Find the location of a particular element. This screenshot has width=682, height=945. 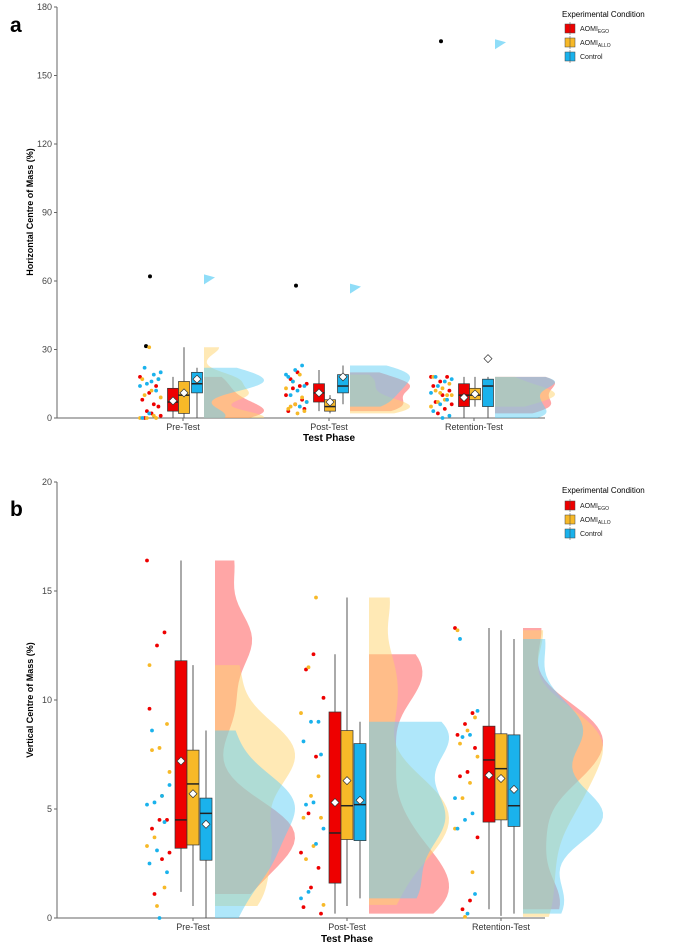

box-aomi_ego is located at coordinates (335, 797).